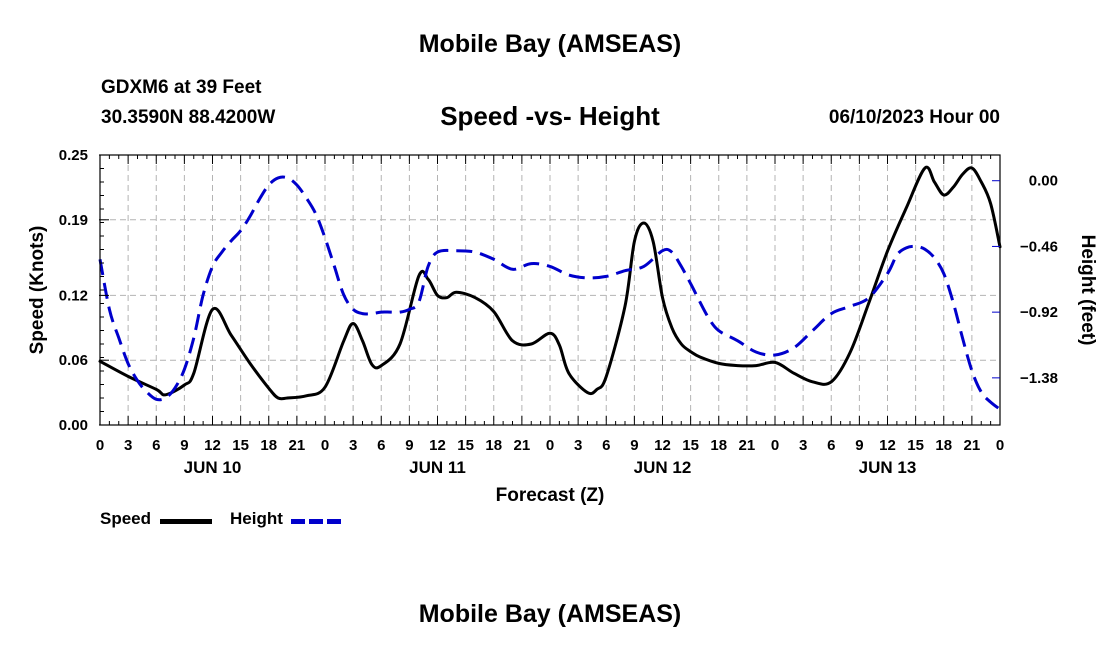 The width and height of the screenshot is (1100, 650). I want to click on y-tick-label: 0.00, so click(73, 425).